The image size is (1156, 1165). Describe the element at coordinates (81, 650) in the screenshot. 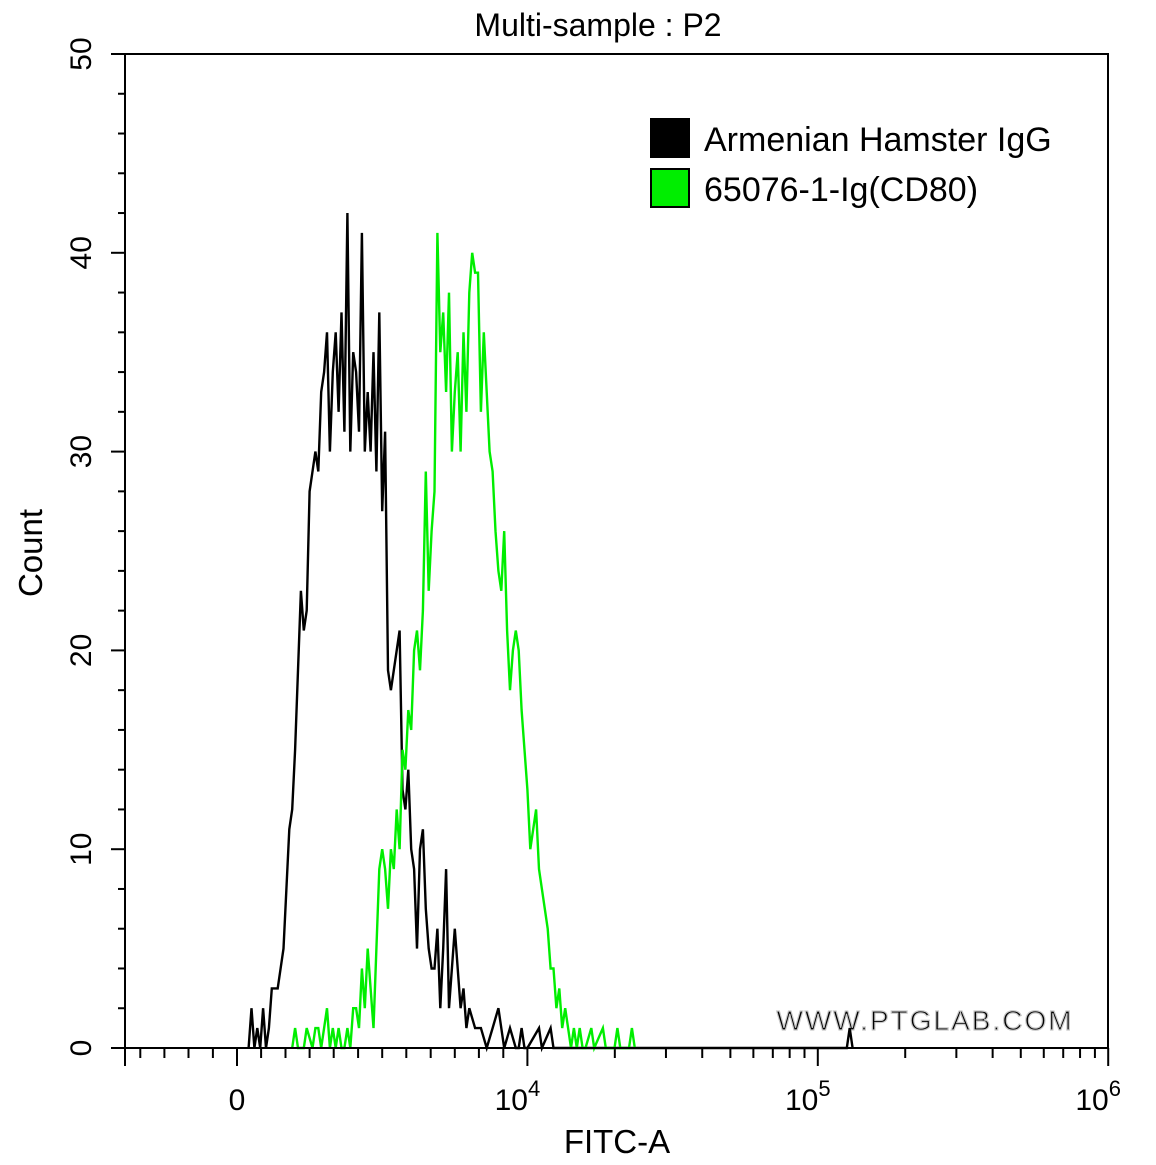

I see `y-tick-label: 20` at that location.